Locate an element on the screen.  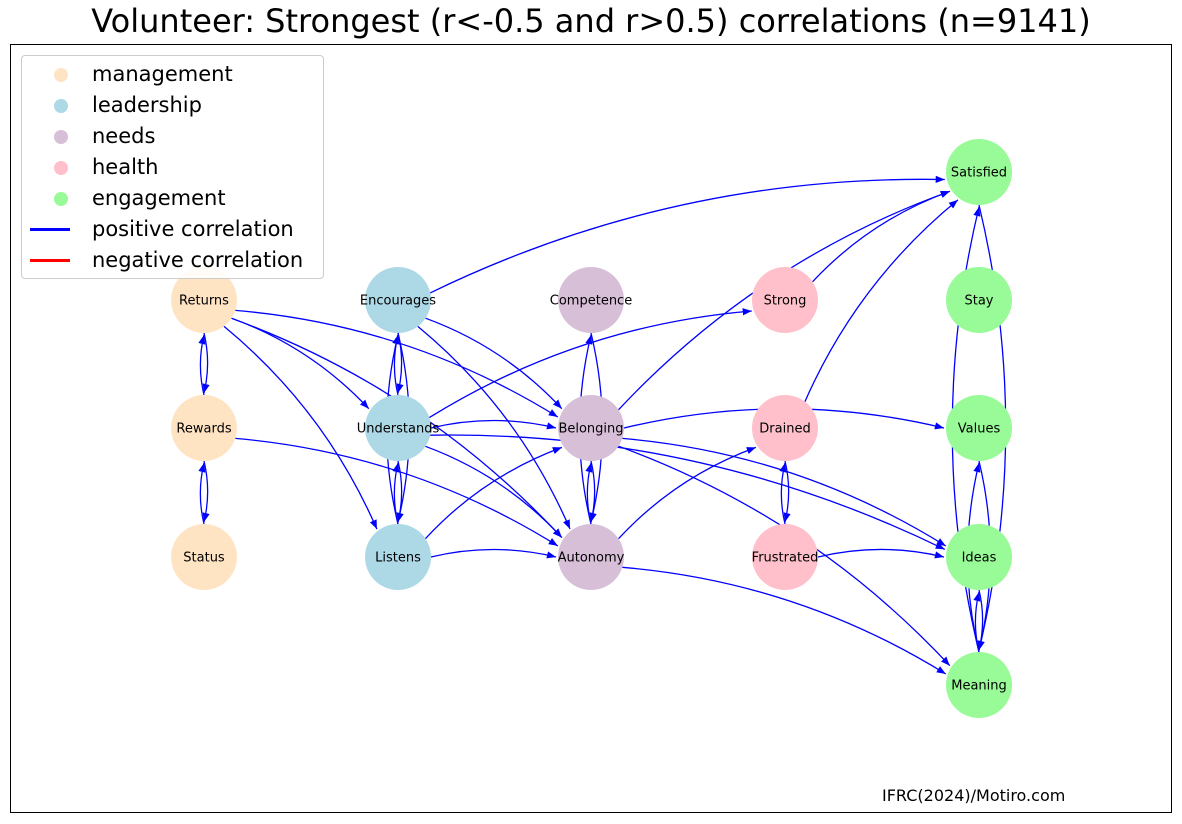
edge-frustrated-to-ideas is located at coordinates (881, 553).